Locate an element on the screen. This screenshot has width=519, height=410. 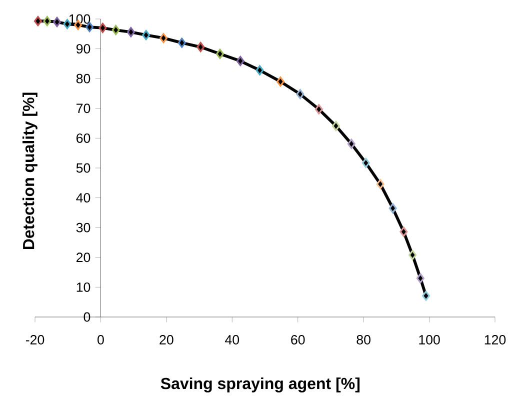
x-axis-title: Saving spraying agent [%] is located at coordinates (260, 384).